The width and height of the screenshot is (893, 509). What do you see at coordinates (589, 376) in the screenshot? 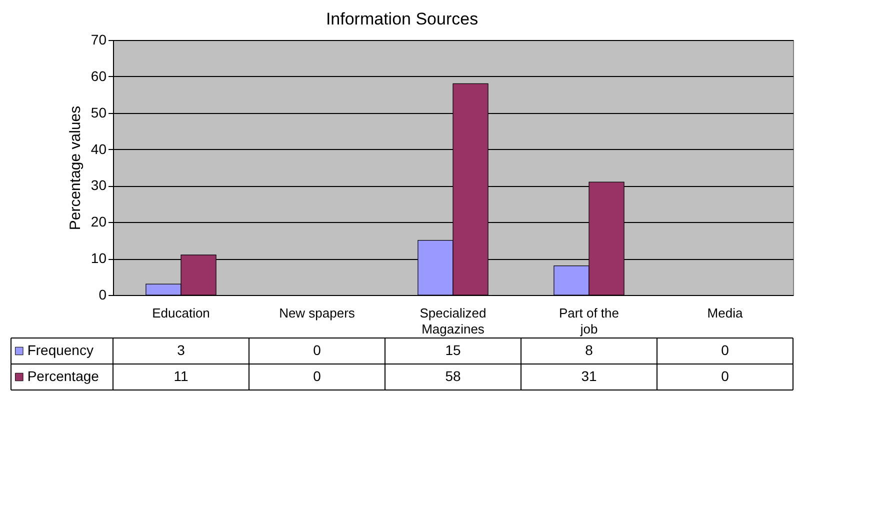
I see `data-label: 31` at bounding box center [589, 376].